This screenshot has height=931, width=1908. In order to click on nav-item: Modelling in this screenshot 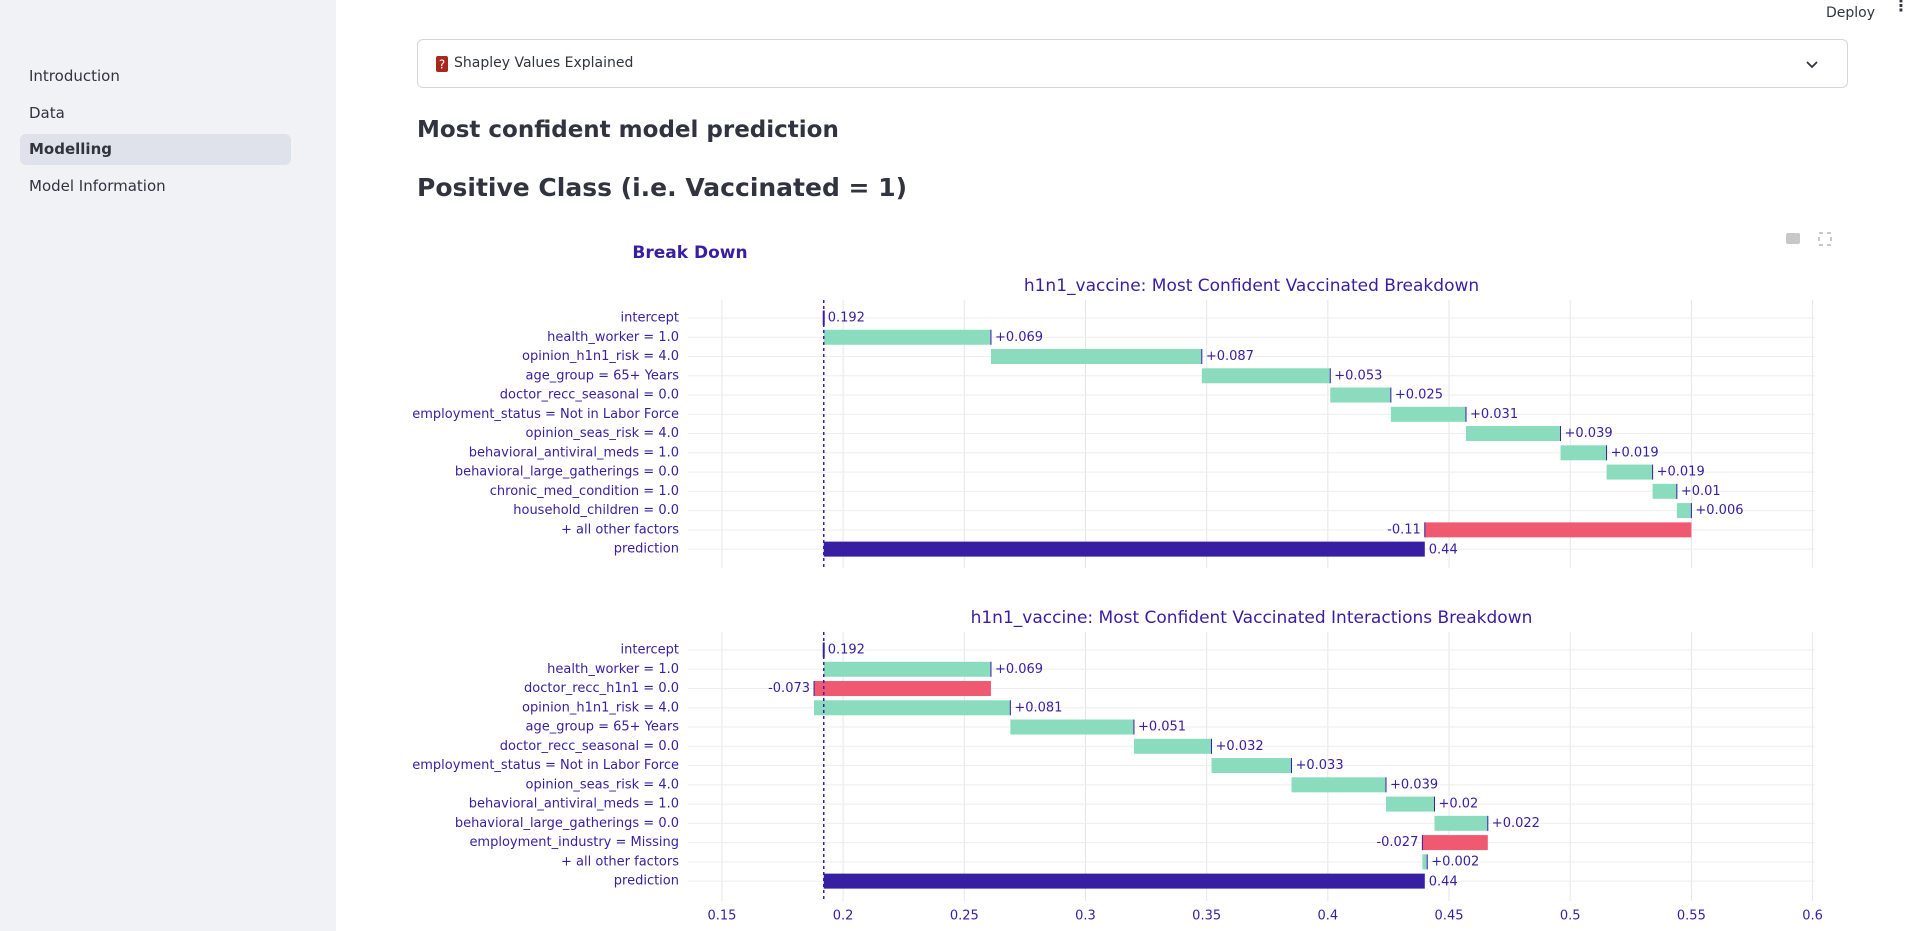, I will do `click(155, 150)`.